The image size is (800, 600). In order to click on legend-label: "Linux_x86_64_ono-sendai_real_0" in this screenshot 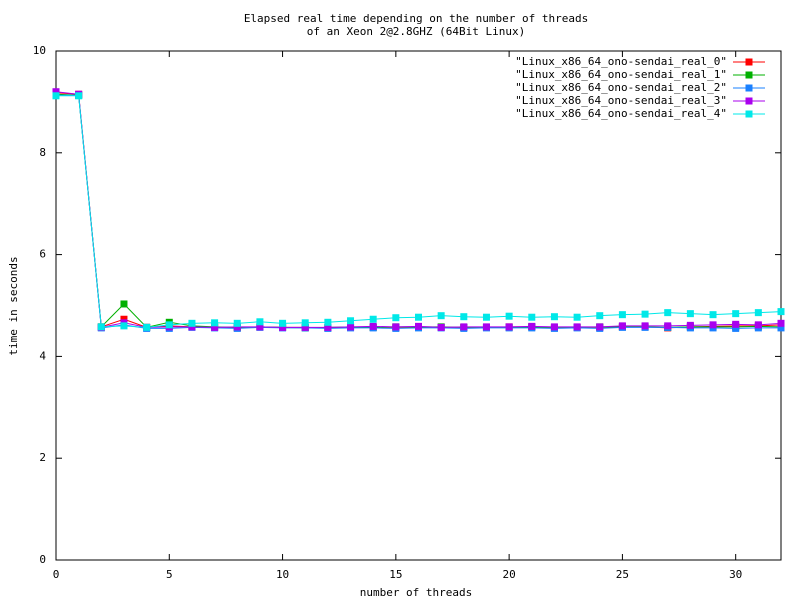, I will do `click(621, 61)`.